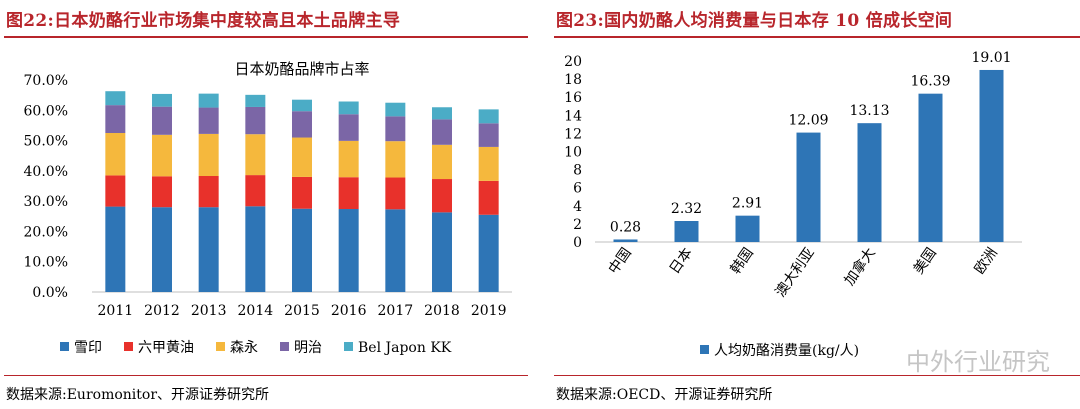  Describe the element at coordinates (266, 375) in the screenshot. I see `left-source-rule` at that location.